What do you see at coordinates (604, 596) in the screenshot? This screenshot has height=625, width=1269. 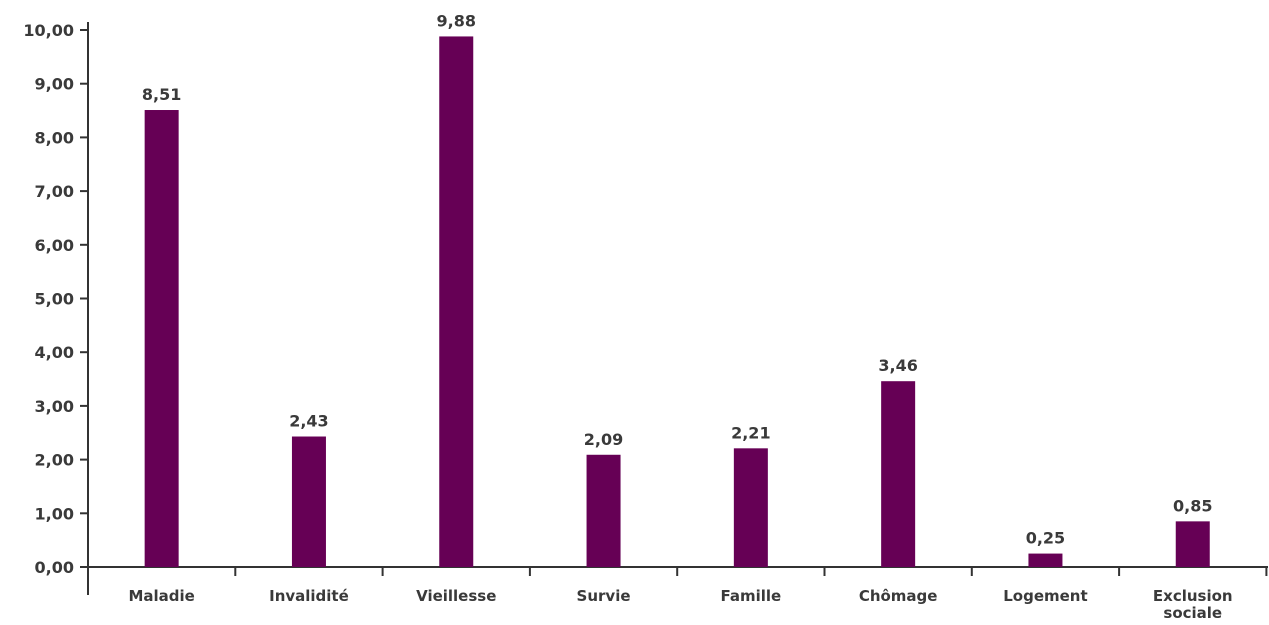 I see `category-label: Survie` at bounding box center [604, 596].